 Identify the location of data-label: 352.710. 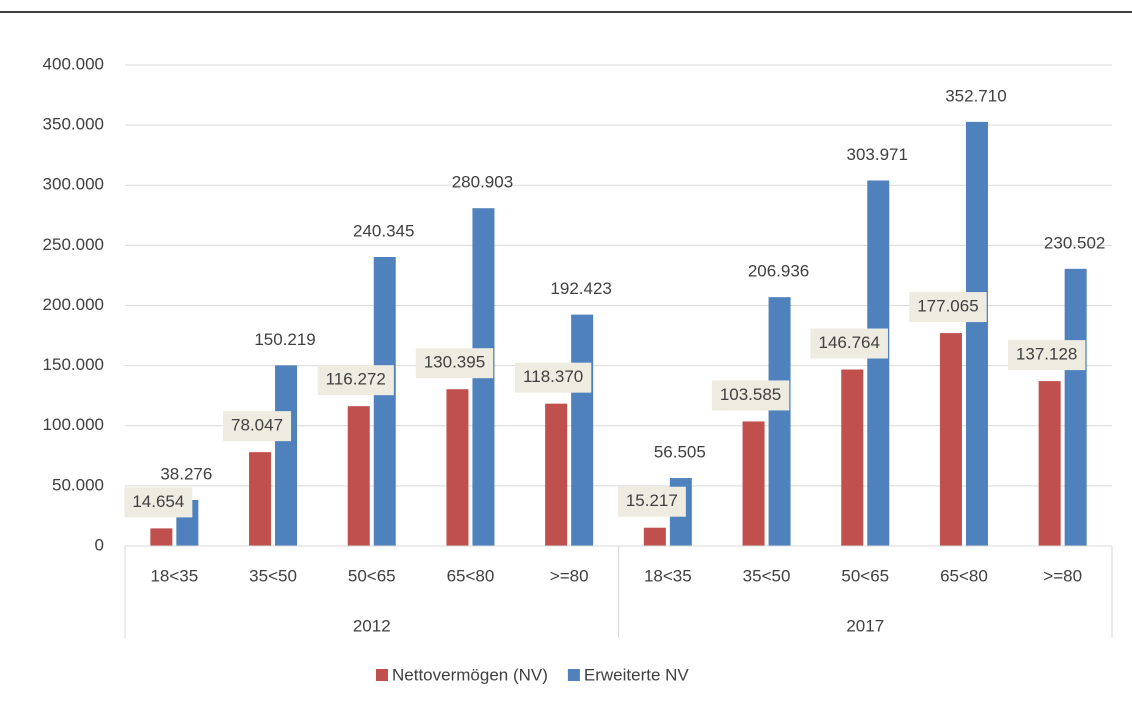
(975, 95).